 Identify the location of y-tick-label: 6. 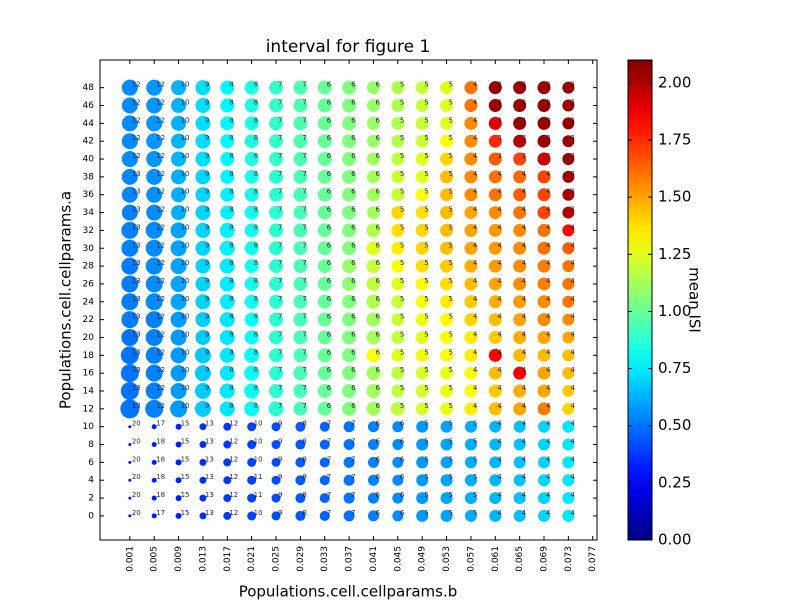
(91, 463).